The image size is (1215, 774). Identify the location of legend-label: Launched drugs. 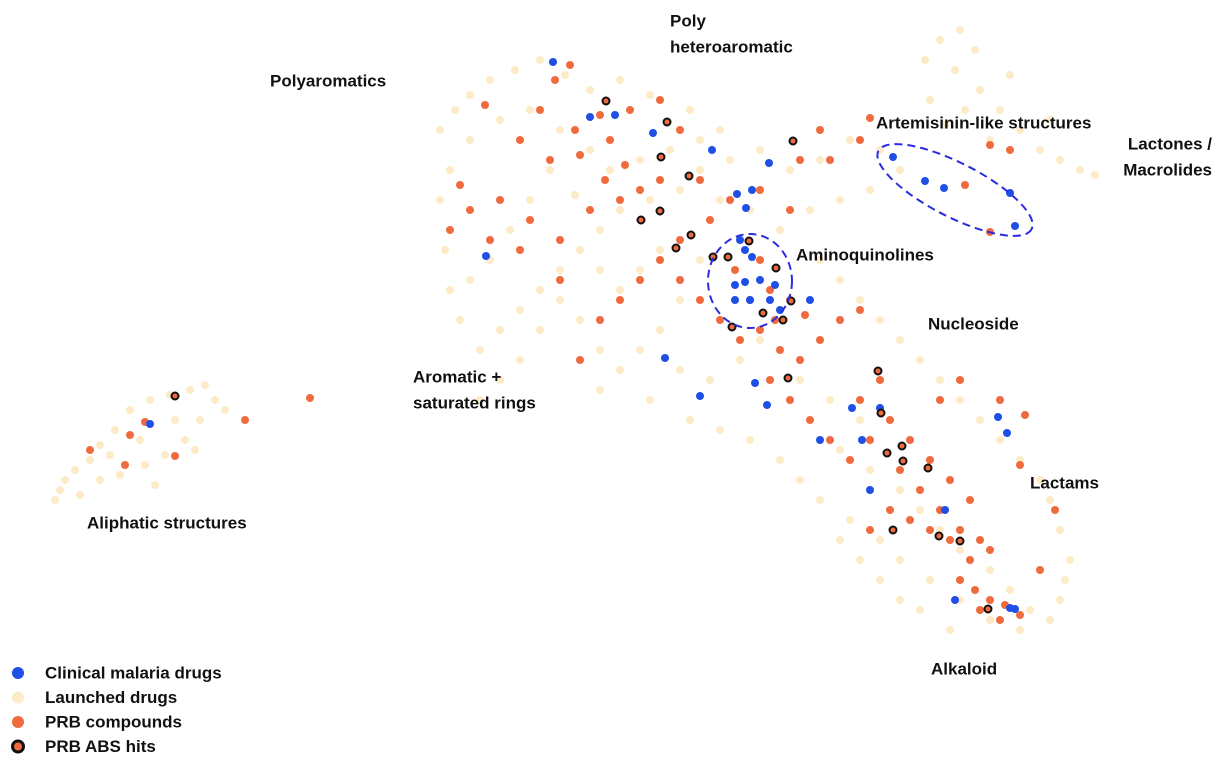
(111, 697).